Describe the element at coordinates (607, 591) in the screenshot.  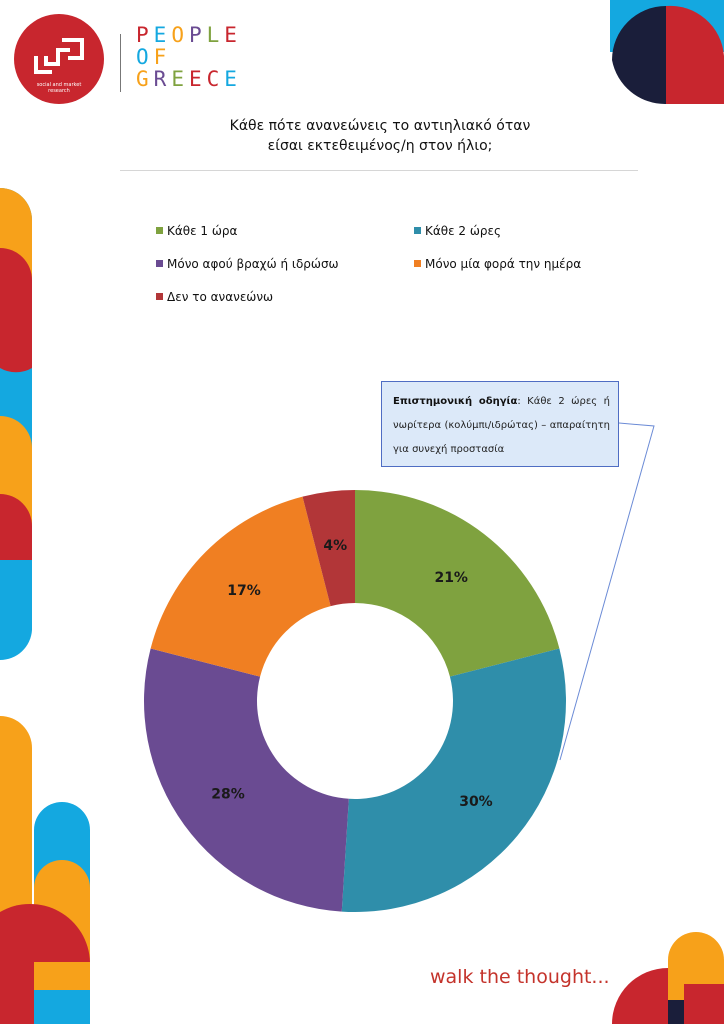
I see `callout-connector` at that location.